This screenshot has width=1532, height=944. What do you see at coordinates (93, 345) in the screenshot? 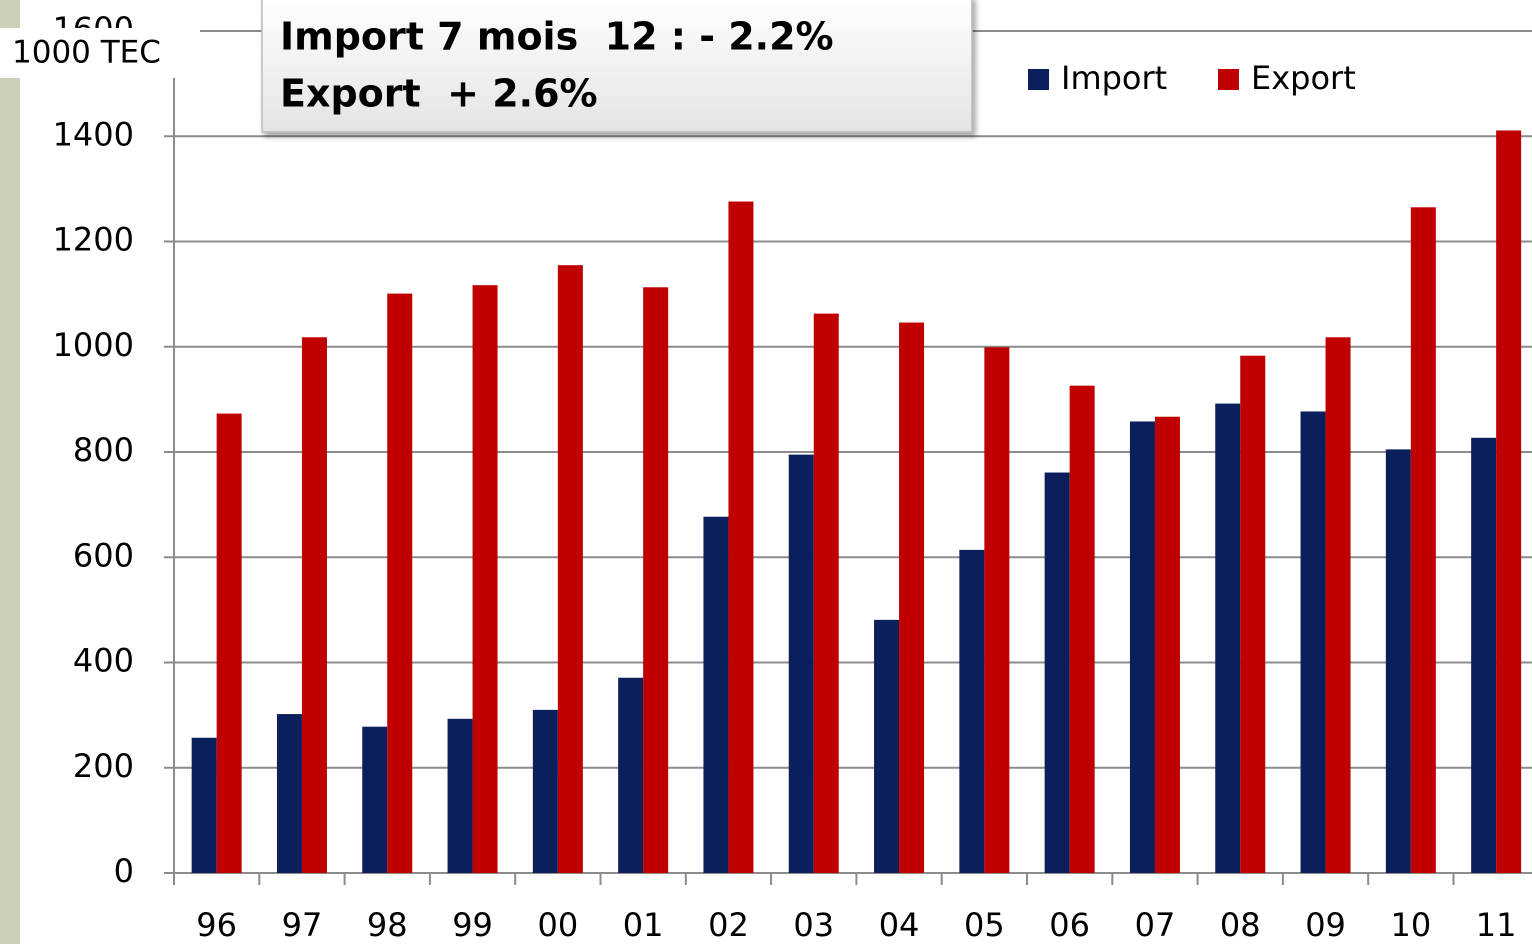
I see `y-tick-label: 1000` at bounding box center [93, 345].